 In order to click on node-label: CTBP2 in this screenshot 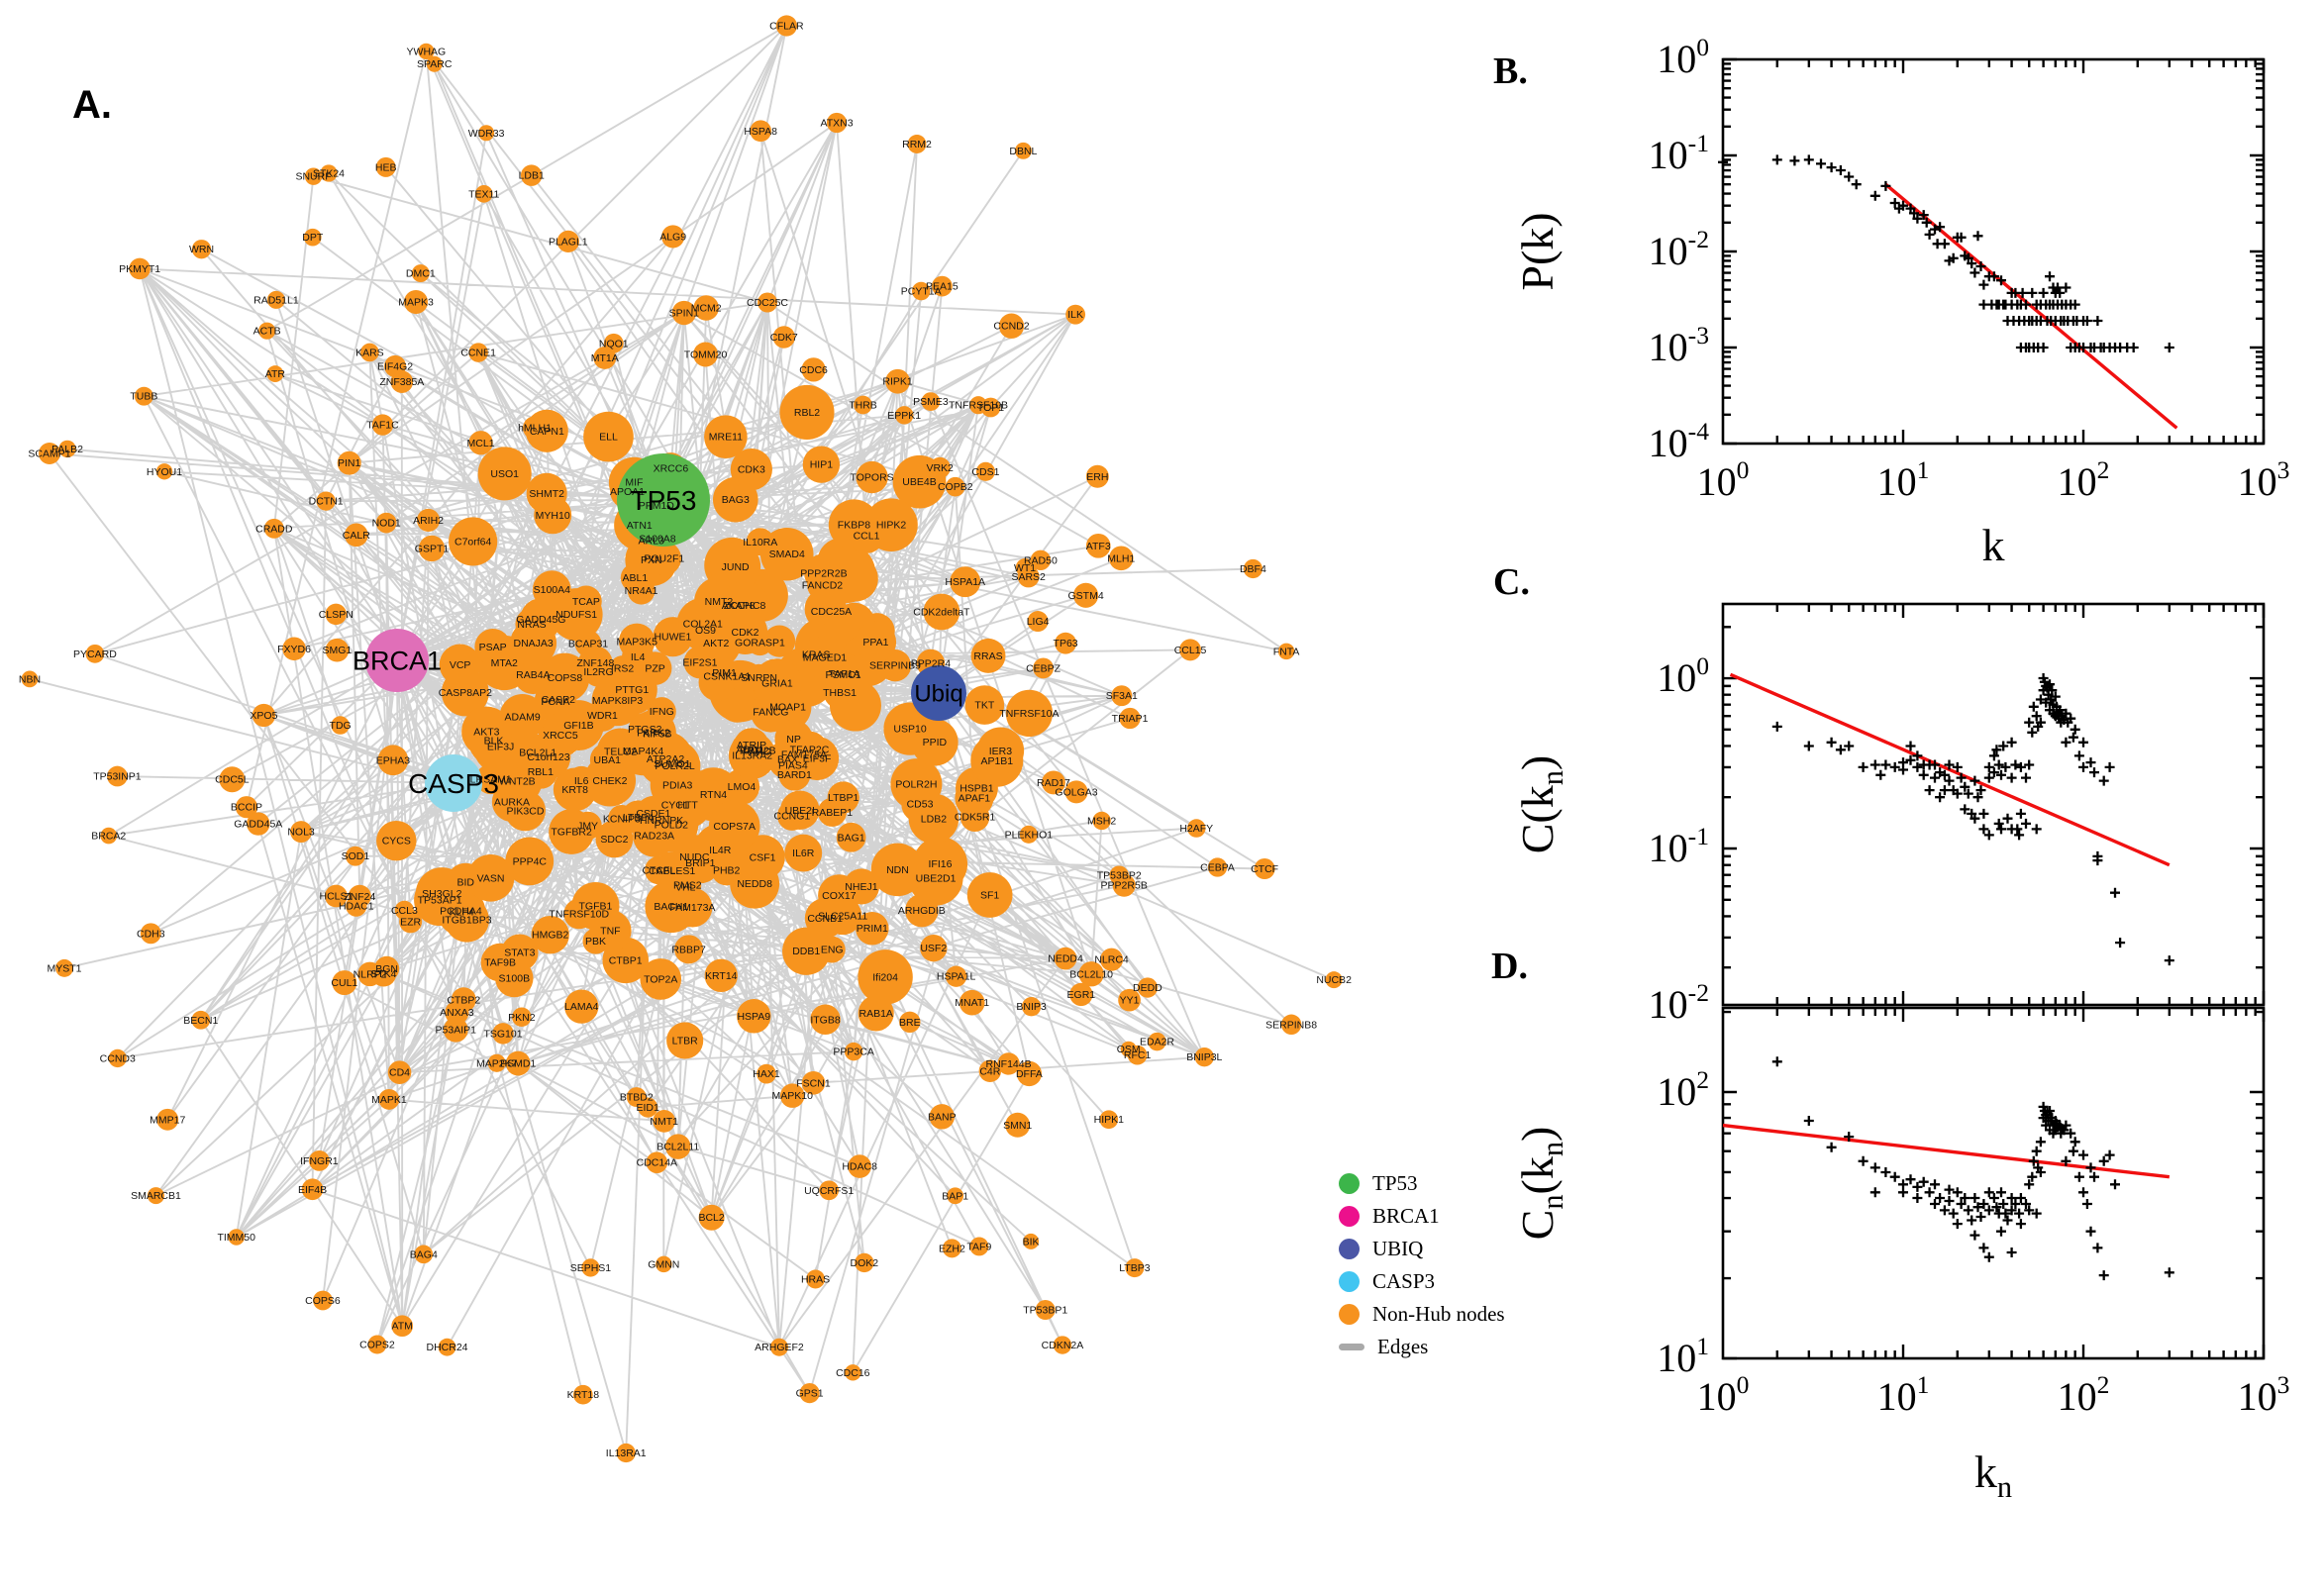, I will do `click(463, 1000)`.